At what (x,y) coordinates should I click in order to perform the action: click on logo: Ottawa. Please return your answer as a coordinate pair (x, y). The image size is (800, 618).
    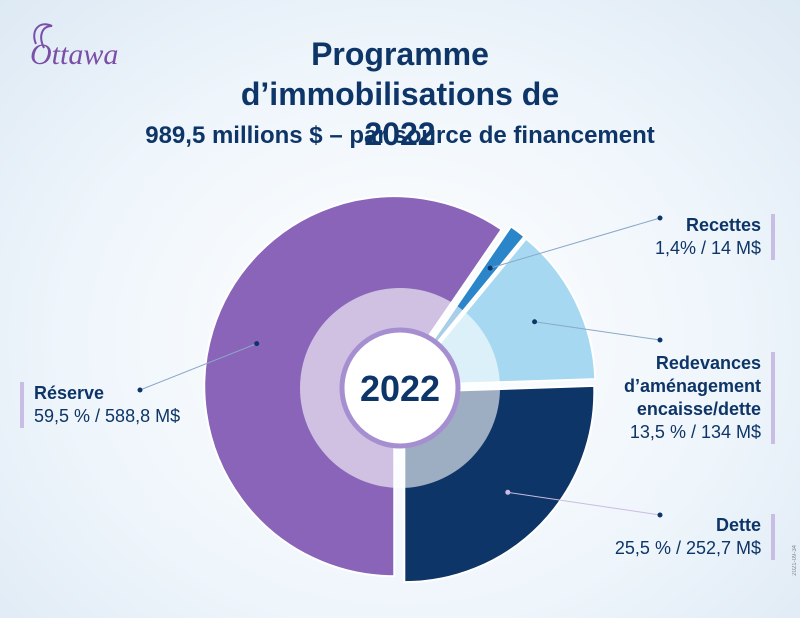
    Looking at the image, I should click on (74, 54).